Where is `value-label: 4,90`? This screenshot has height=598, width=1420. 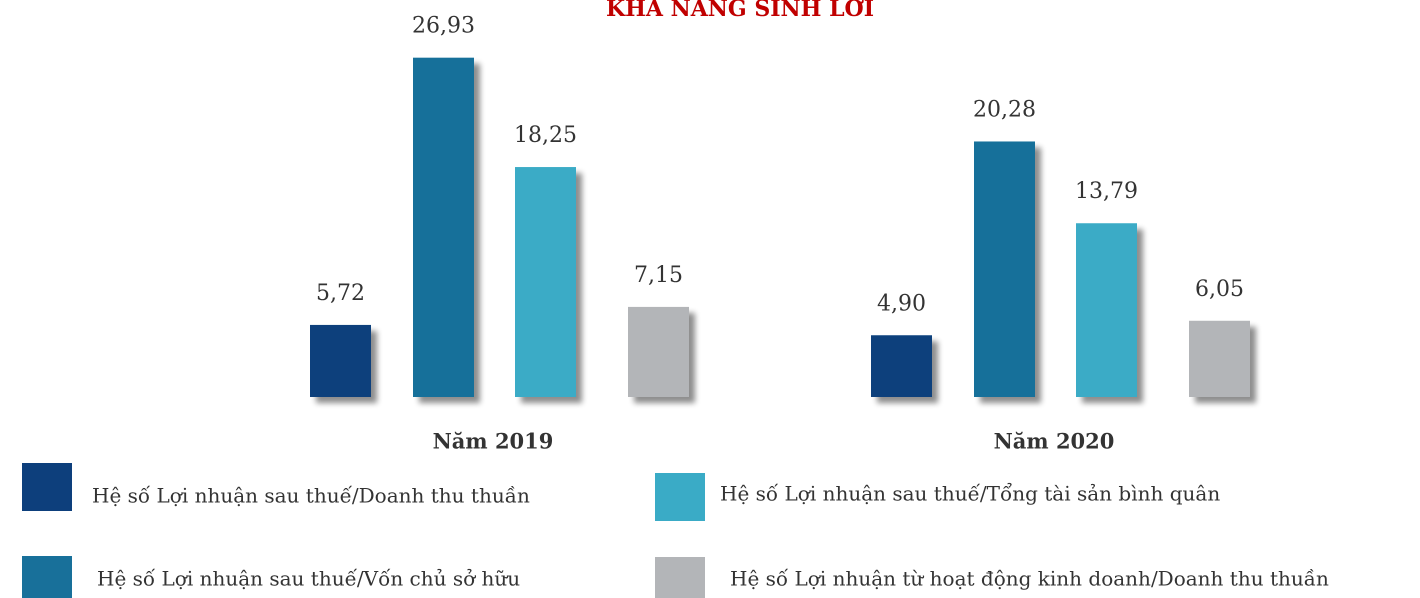
value-label: 4,90 is located at coordinates (901, 303).